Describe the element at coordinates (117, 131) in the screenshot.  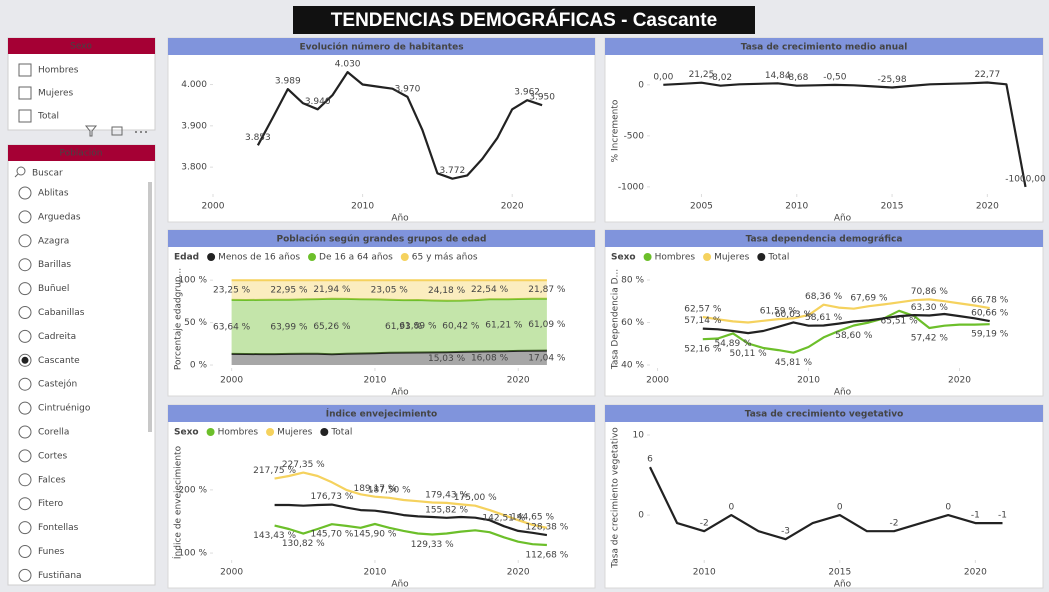
I see `focus-icon` at that location.